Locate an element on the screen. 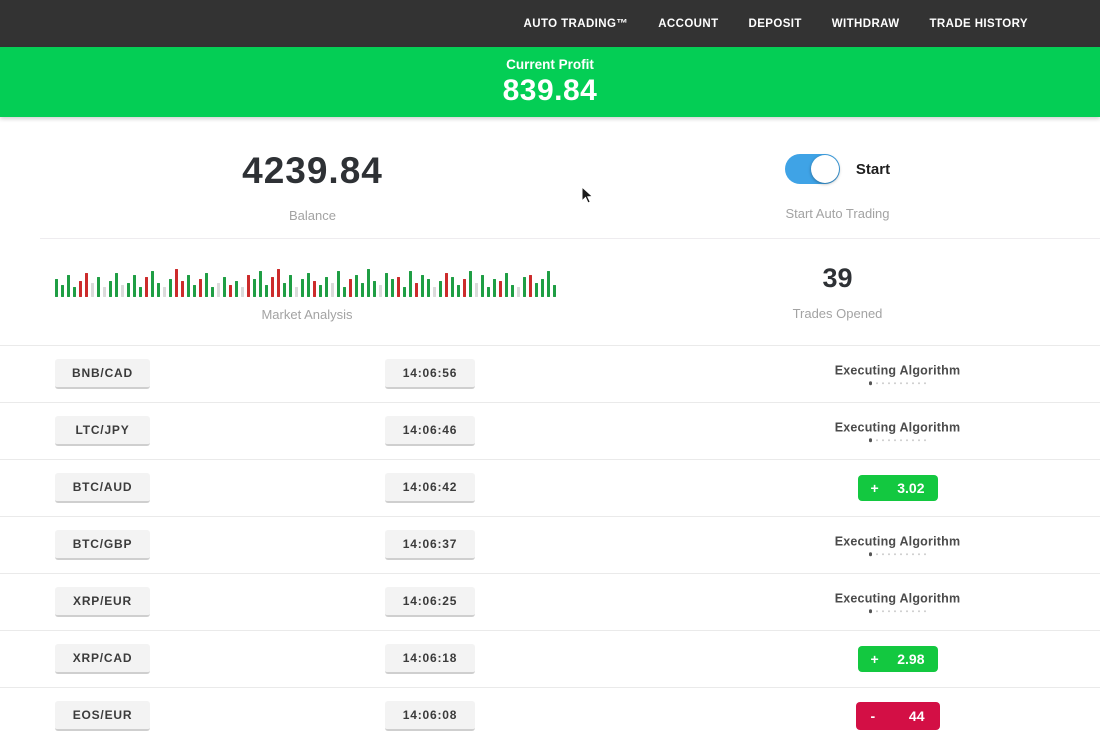  table-row: XRP/CAD 14:06:18 + 2.98 is located at coordinates (550, 658).